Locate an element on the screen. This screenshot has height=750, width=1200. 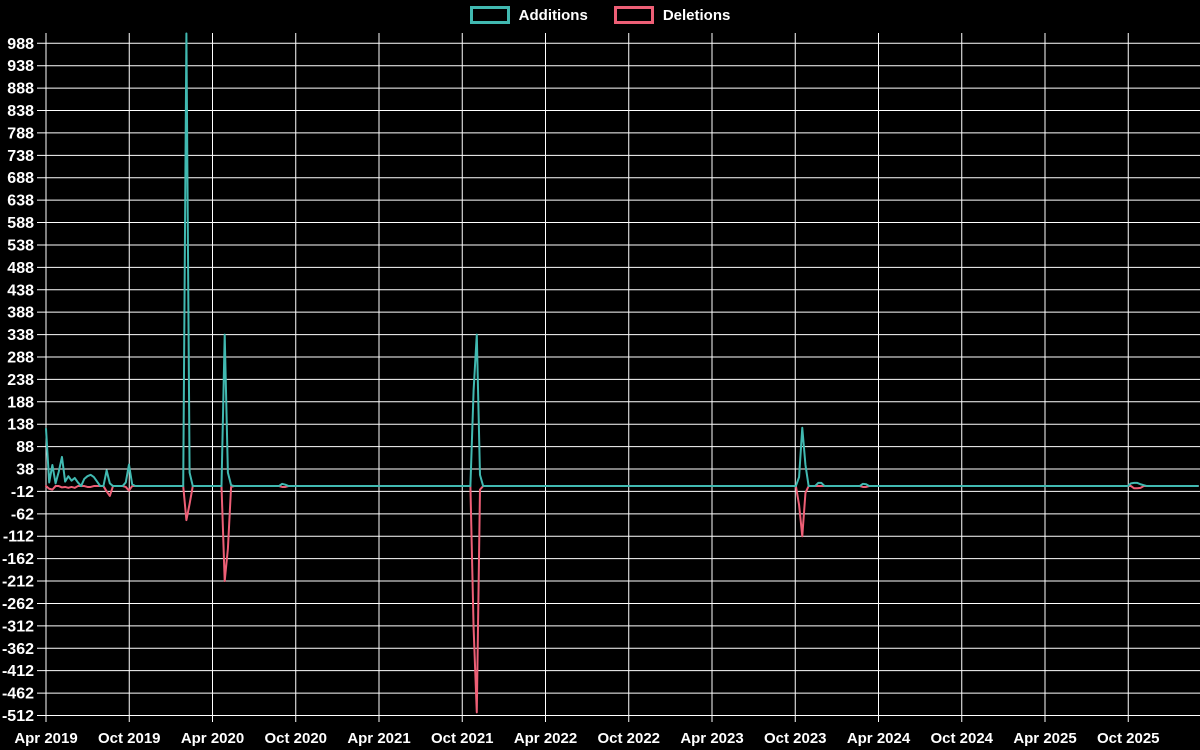
y-tick-label: 588 is located at coordinates (20, 223).